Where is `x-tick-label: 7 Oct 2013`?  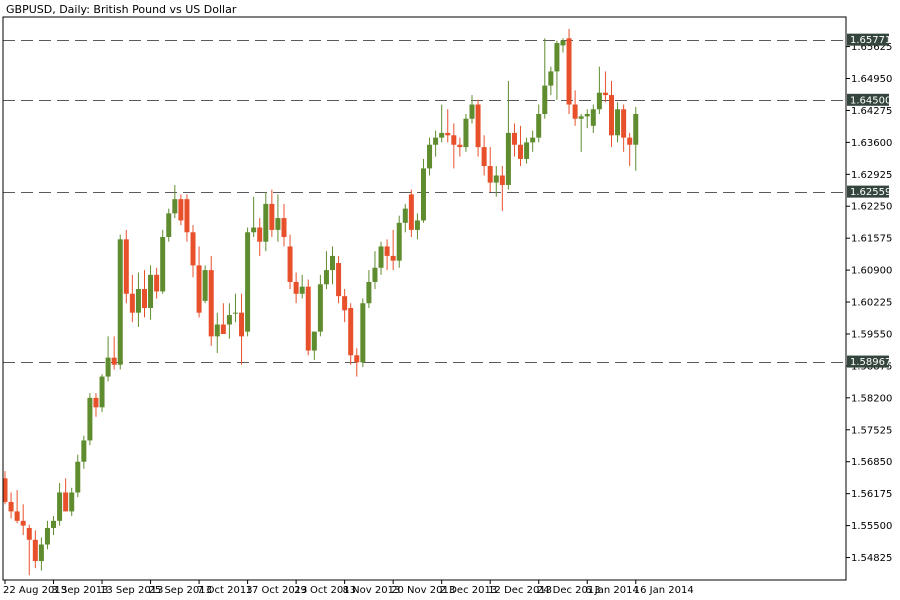 x-tick-label: 7 Oct 2013 is located at coordinates (224, 590).